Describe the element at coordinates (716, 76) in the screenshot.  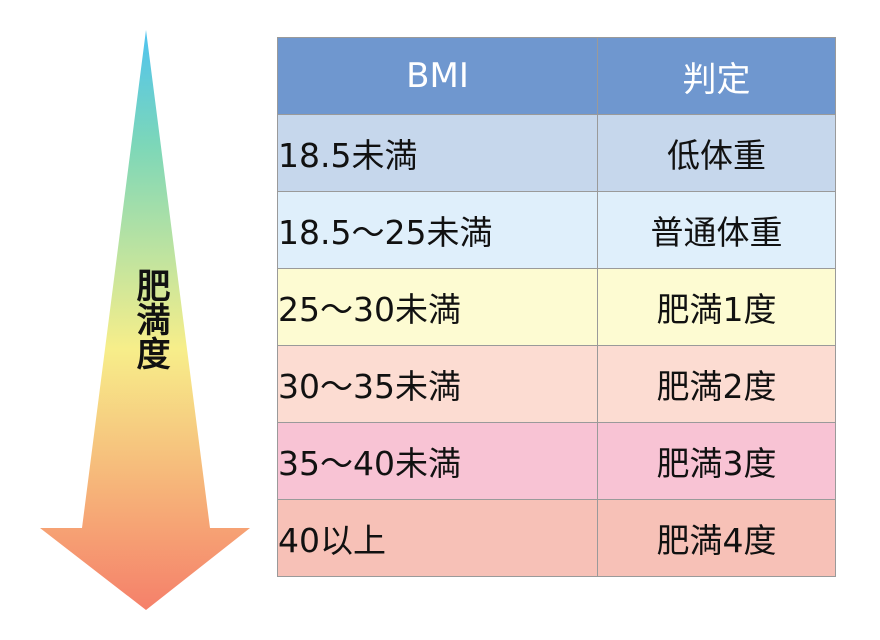
I see `header-judgement: 判定` at that location.